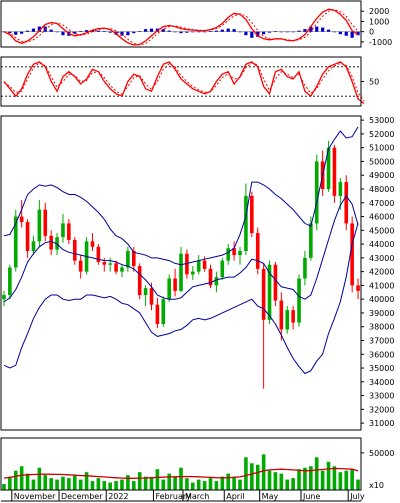  I want to click on 2-tick-label: 38000, so click(381, 327).